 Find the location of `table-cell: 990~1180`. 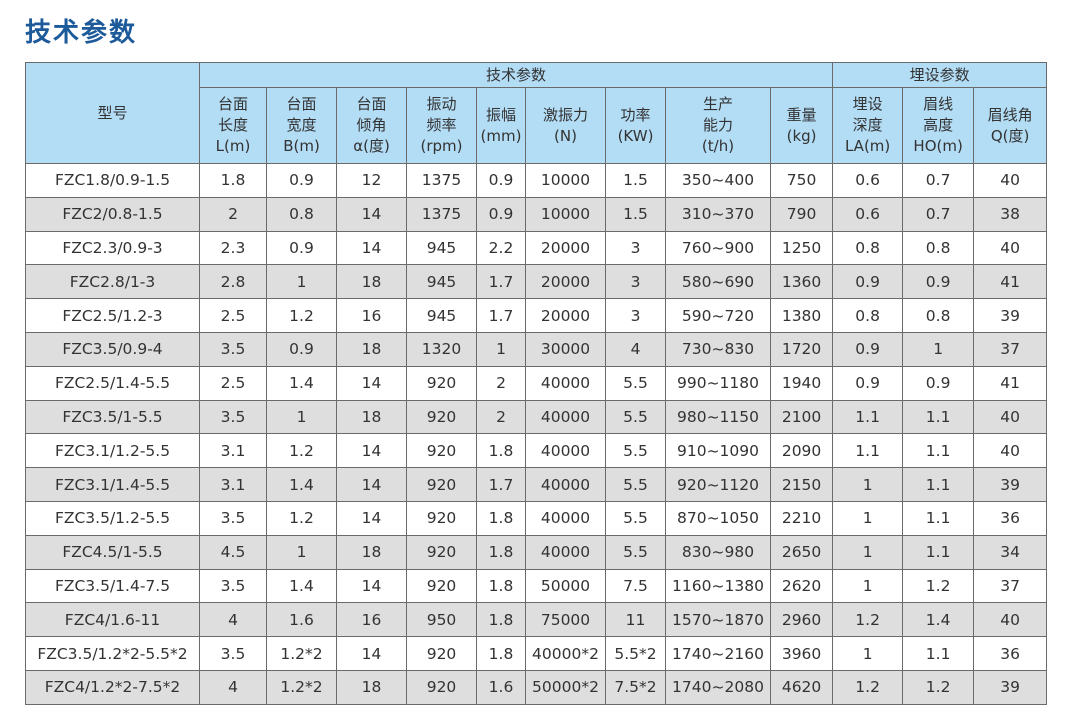

table-cell: 990~1180 is located at coordinates (718, 383).